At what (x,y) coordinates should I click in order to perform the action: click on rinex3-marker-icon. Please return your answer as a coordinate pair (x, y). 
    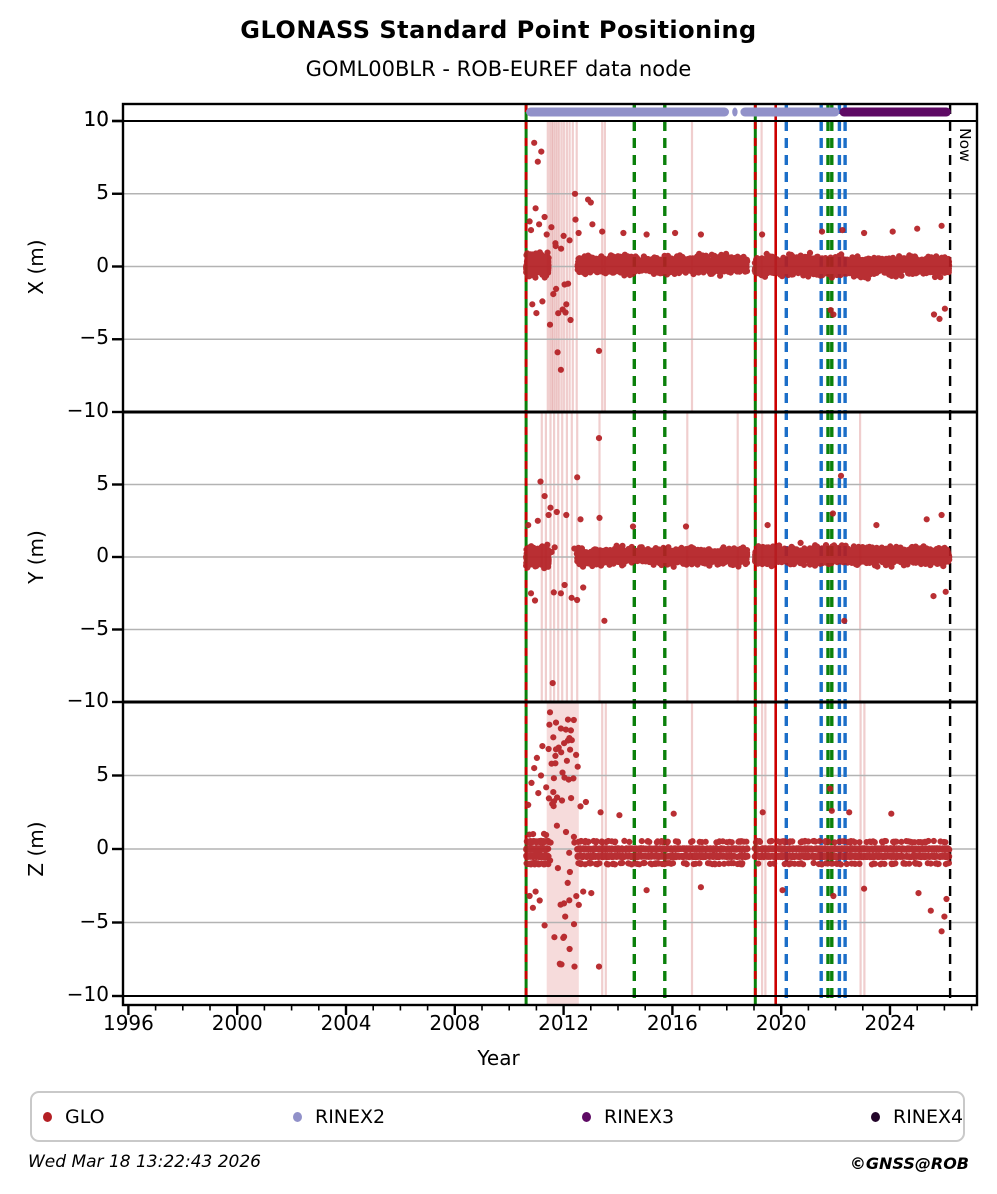
    Looking at the image, I should click on (586, 1116).